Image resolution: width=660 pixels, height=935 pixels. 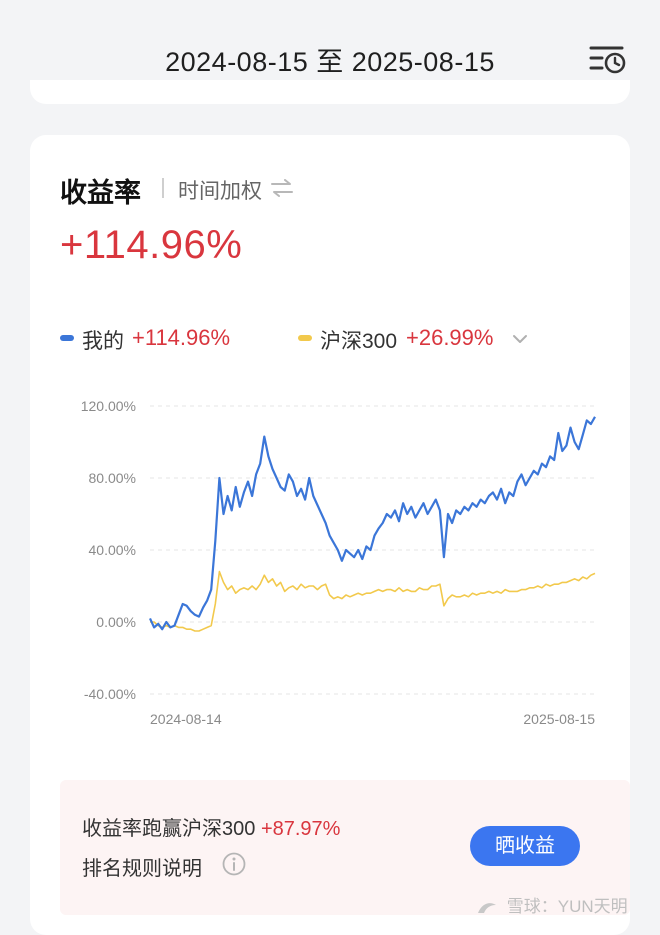 What do you see at coordinates (116, 622) in the screenshot?
I see `y-tick-label: 0.00%` at bounding box center [116, 622].